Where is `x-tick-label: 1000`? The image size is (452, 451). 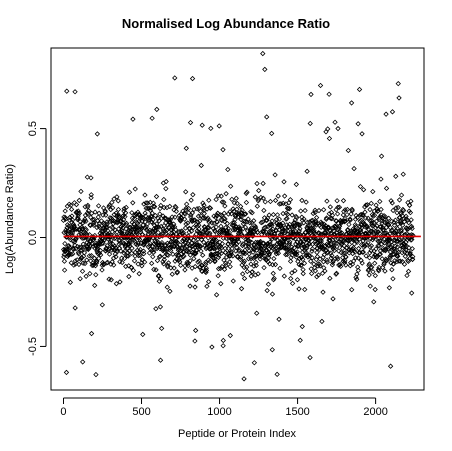
x-tick-label: 1000 is located at coordinates (219, 412).